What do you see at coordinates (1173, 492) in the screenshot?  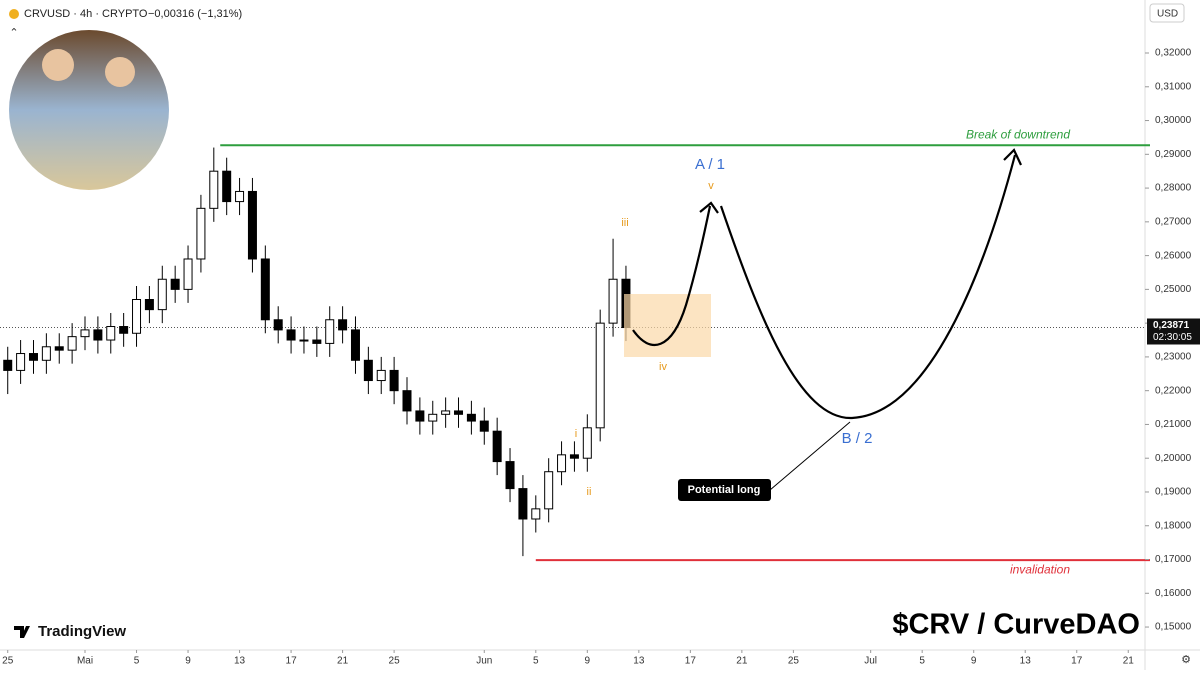 I see `y-tick-label: 0,19000` at bounding box center [1173, 492].